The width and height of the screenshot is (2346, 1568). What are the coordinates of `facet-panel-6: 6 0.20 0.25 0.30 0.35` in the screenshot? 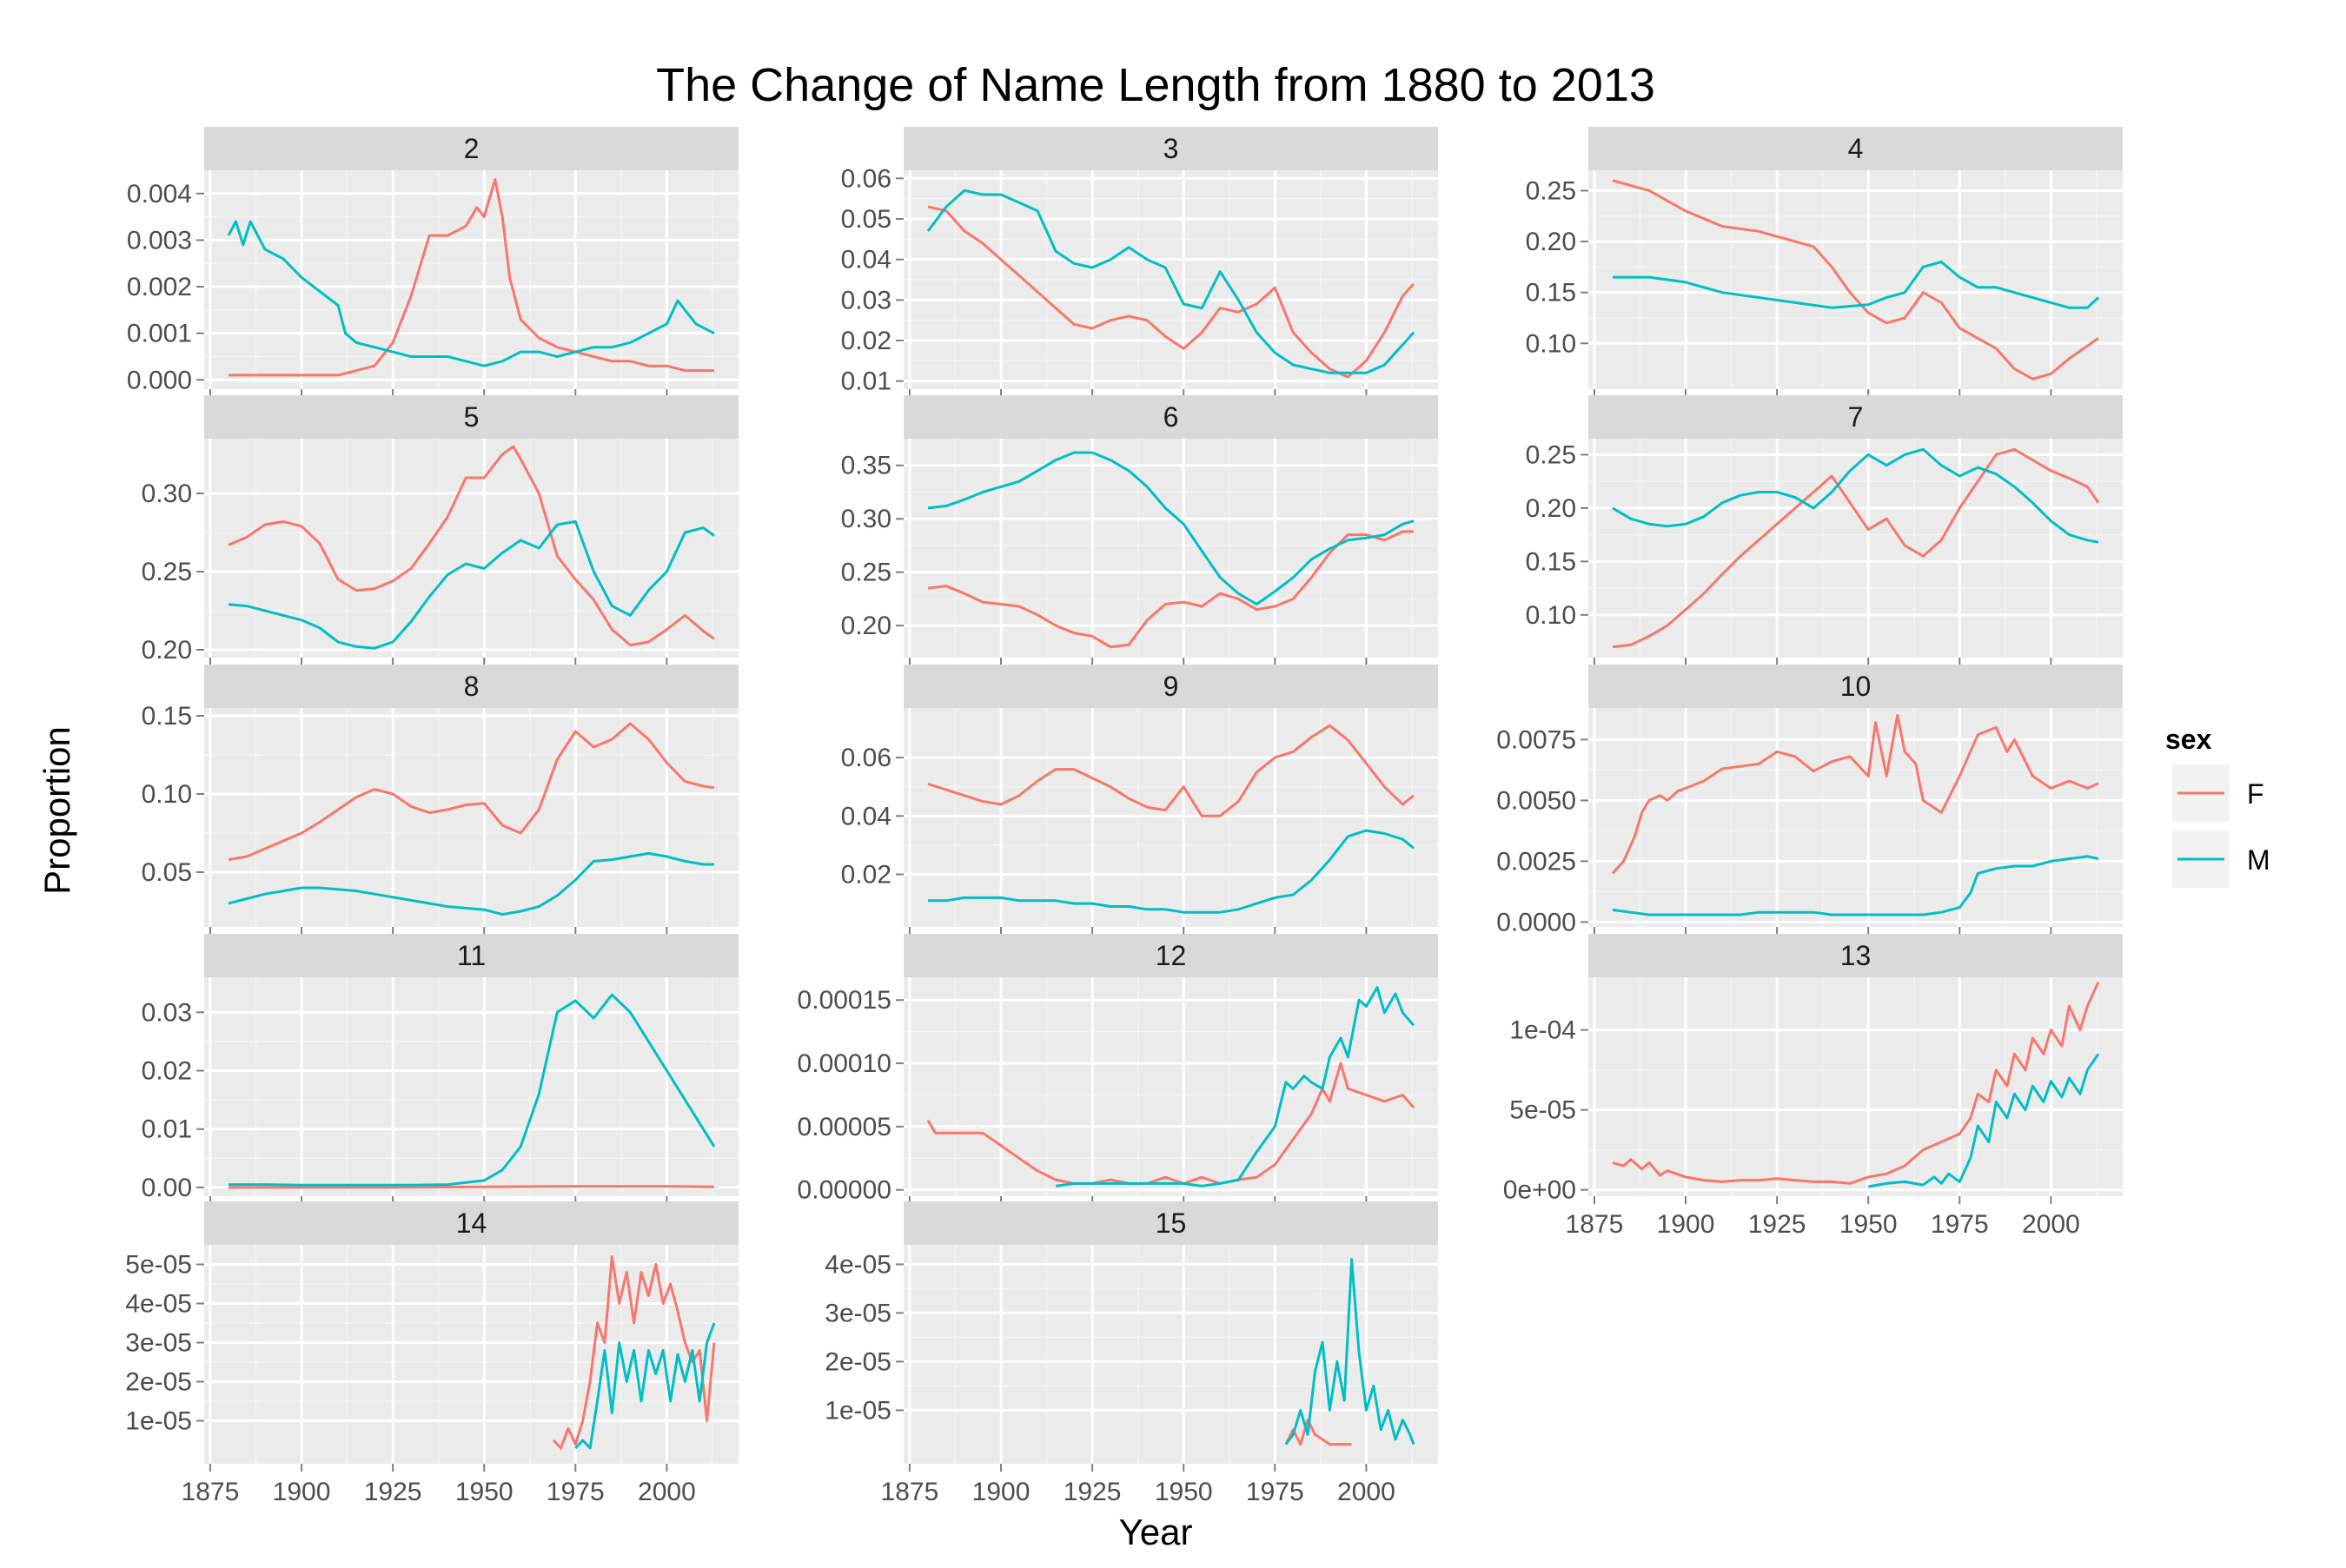 It's located at (1139, 530).